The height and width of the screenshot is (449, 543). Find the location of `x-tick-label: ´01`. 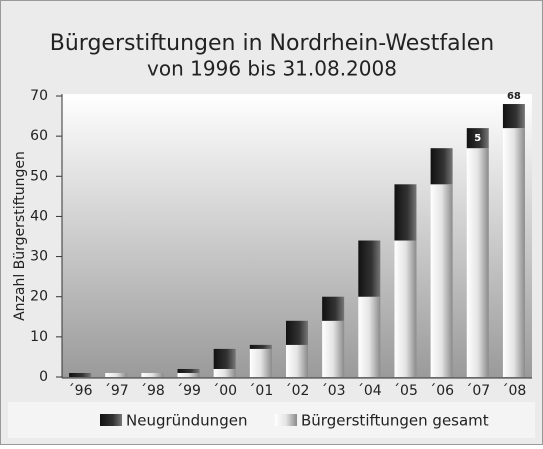

x-tick-label: ´01 is located at coordinates (260, 391).